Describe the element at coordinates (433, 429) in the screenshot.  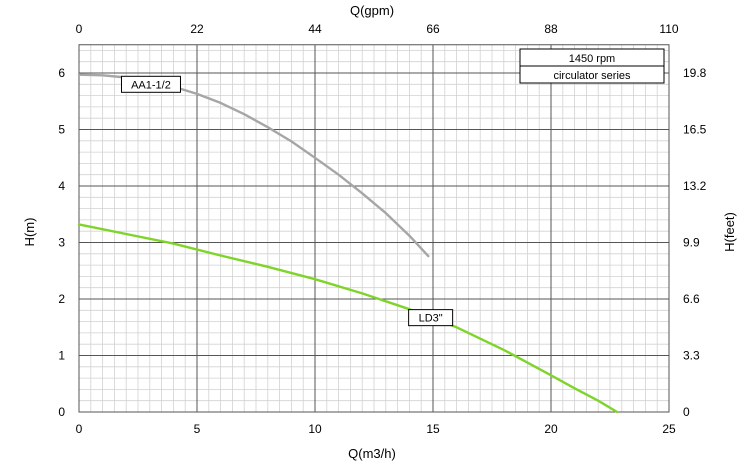
I see `x-tick-label: 15` at that location.